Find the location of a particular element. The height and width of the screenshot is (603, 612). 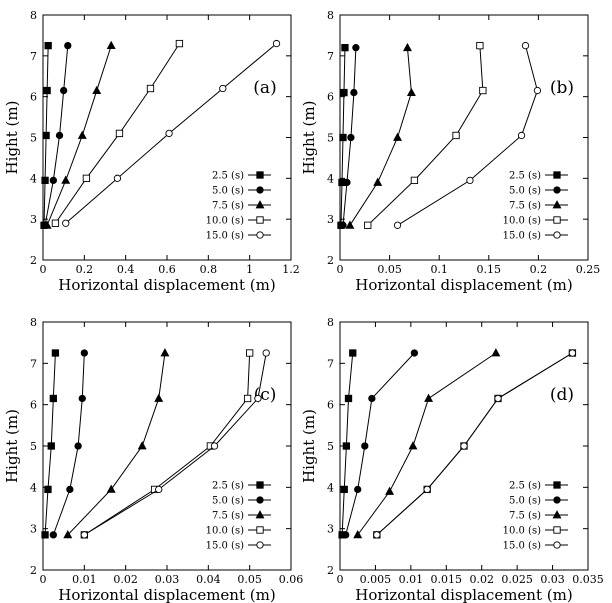

x-tick-label: 0.6 is located at coordinates (167, 269).